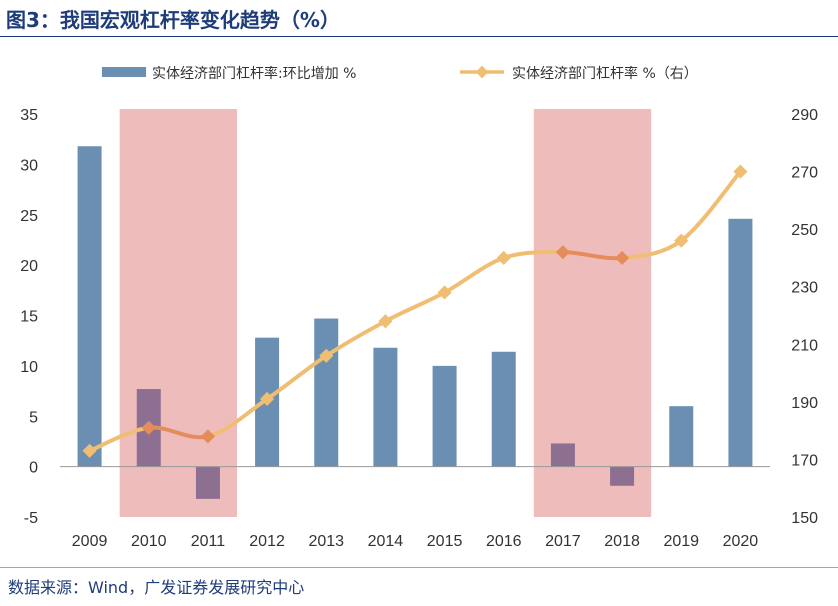 This screenshot has height=606, width=838. Describe the element at coordinates (254, 73) in the screenshot. I see `legend-bar-label: 实体经济部门杠杆率:环比增加 %` at that location.